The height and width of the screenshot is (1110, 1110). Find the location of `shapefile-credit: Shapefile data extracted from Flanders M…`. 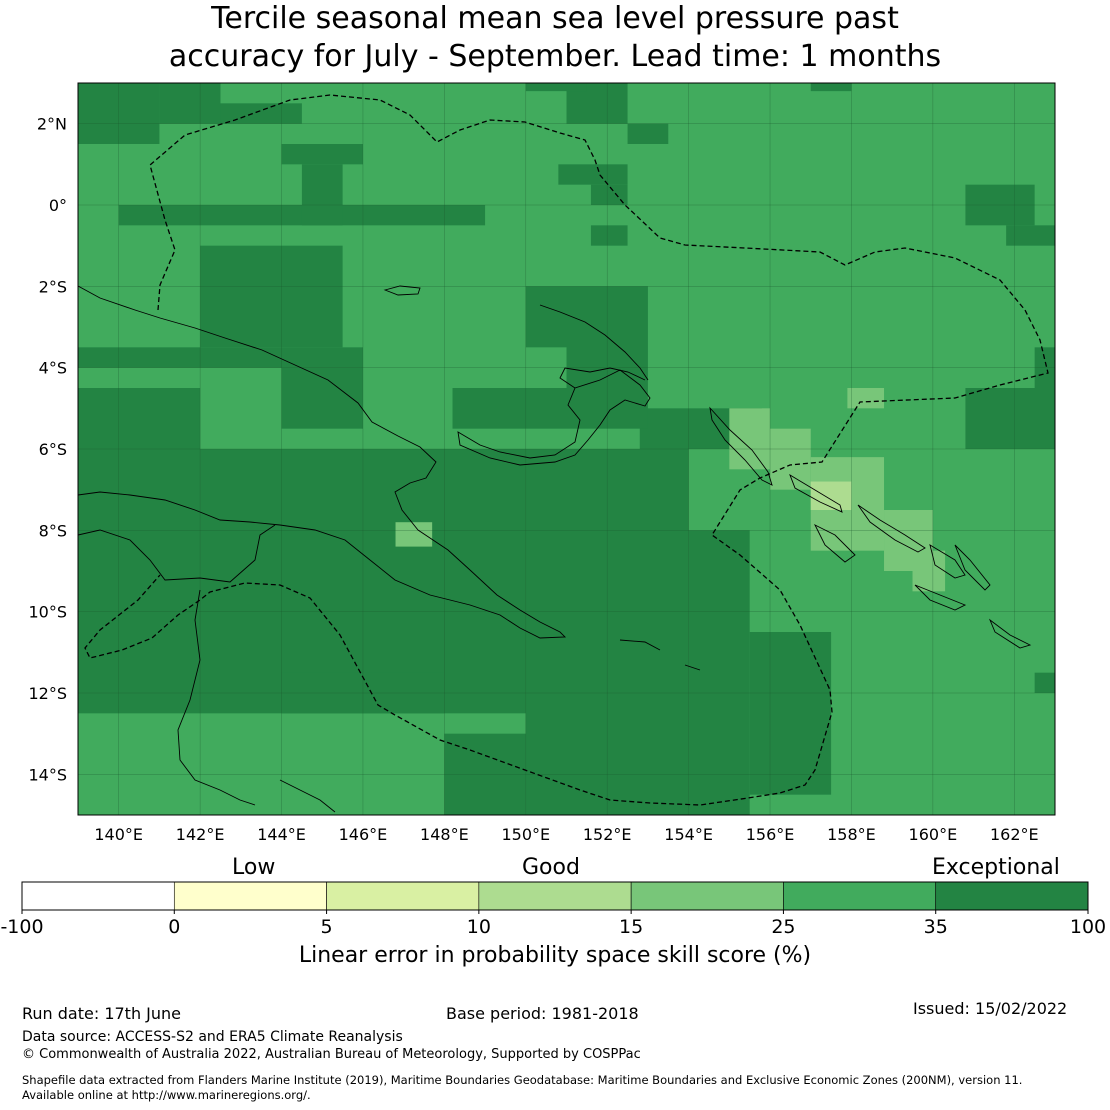

shapefile-credit: Shapefile data extracted from Flanders M… is located at coordinates (522, 1080).